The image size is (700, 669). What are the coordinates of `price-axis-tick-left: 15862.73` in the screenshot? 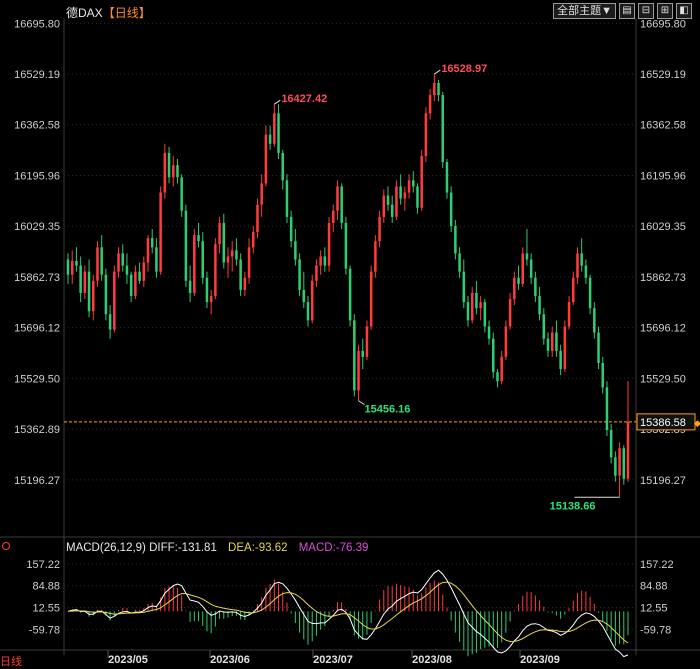 It's located at (37, 278).